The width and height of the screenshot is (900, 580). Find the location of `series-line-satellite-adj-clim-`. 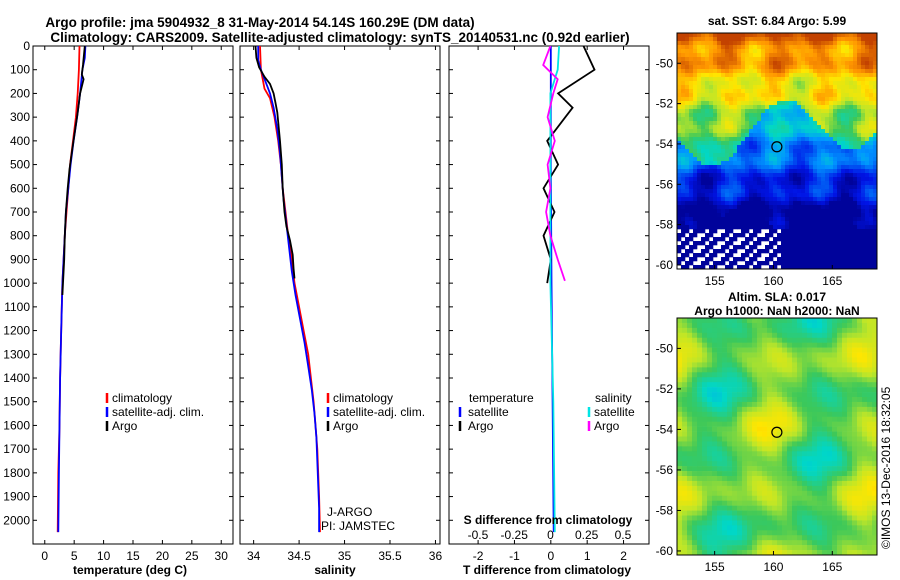

series-line-satellite-adj-clim- is located at coordinates (289, 289).